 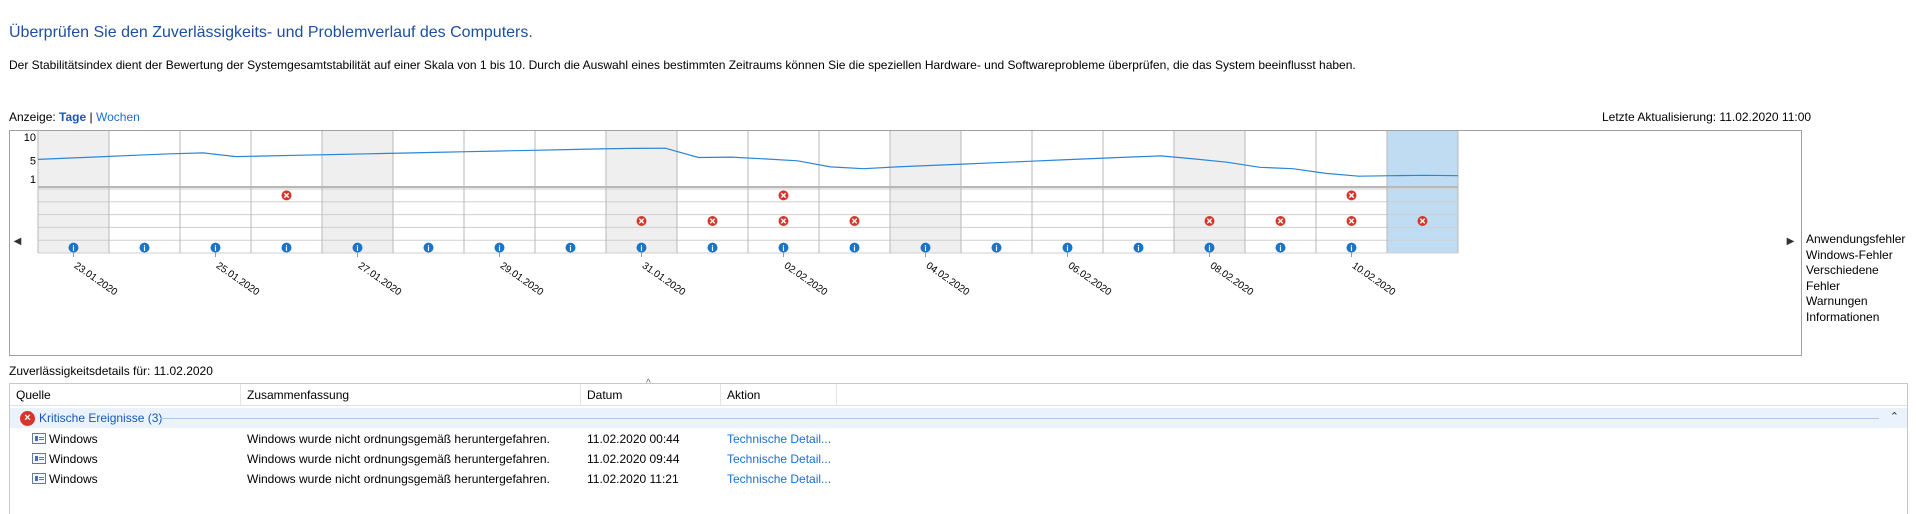 I want to click on view-selector: Anzeige: Tage | Wochen, so click(x=74, y=117).